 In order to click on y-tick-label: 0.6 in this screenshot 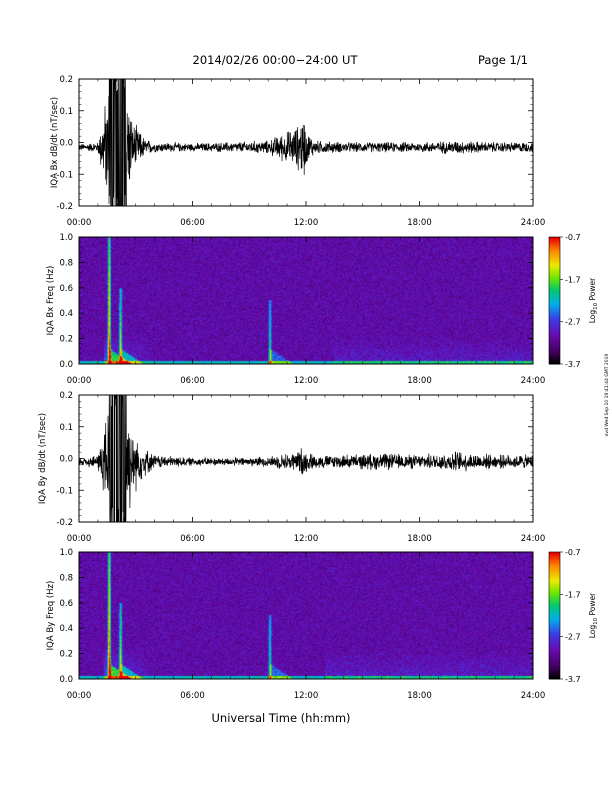, I will do `click(66, 604)`.